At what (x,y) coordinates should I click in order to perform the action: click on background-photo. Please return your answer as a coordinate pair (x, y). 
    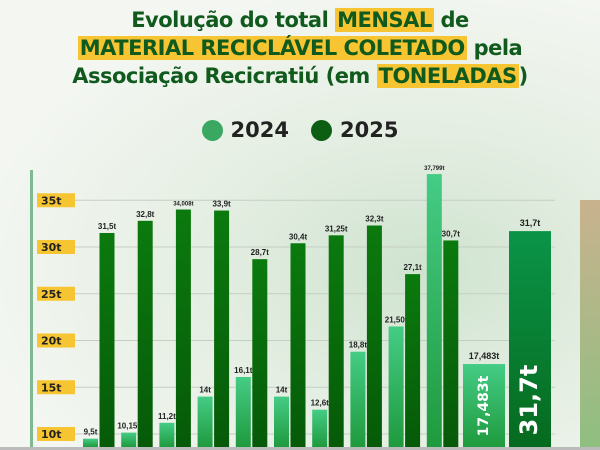
    Looking at the image, I should click on (590, 323).